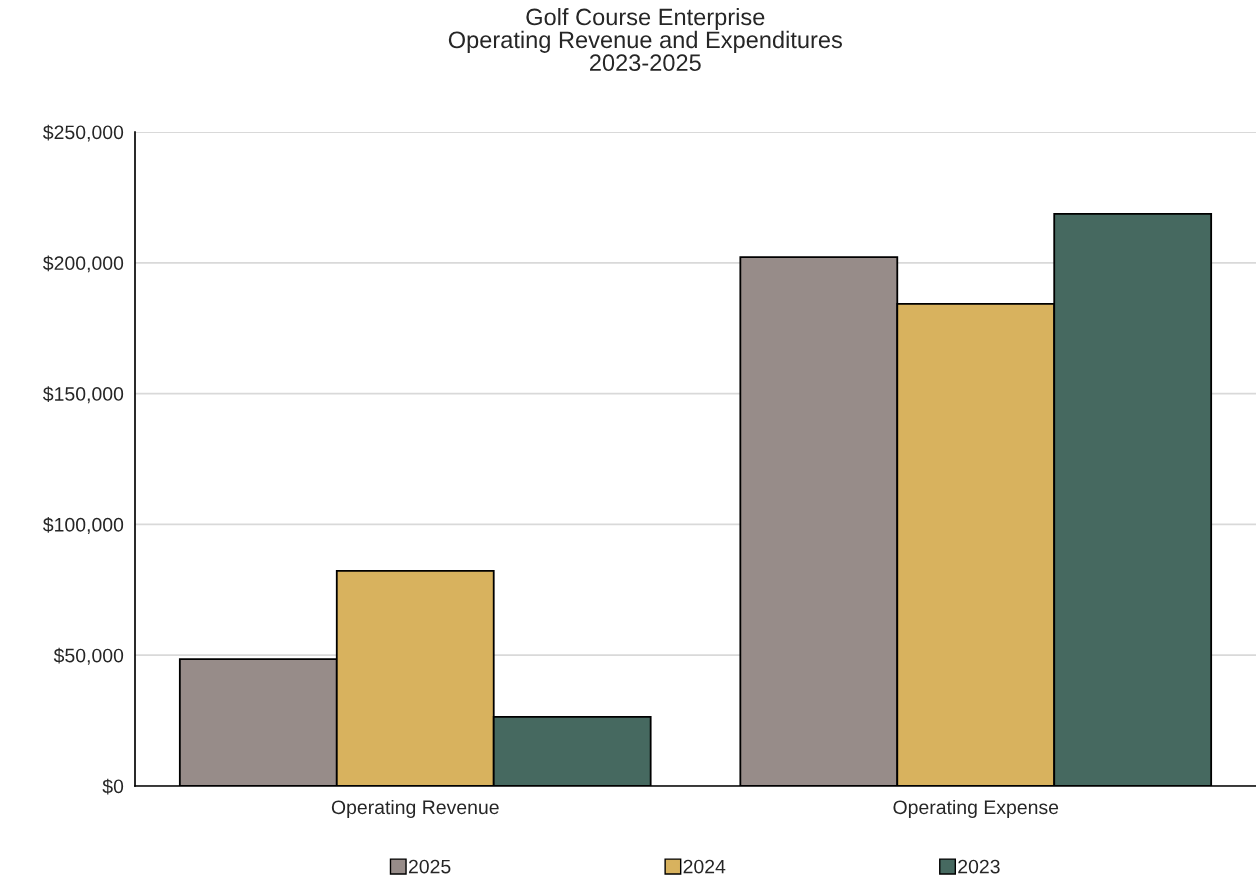 The width and height of the screenshot is (1256, 876). Describe the element at coordinates (83, 264) in the screenshot. I see `y-tick-label: $200,000` at that location.